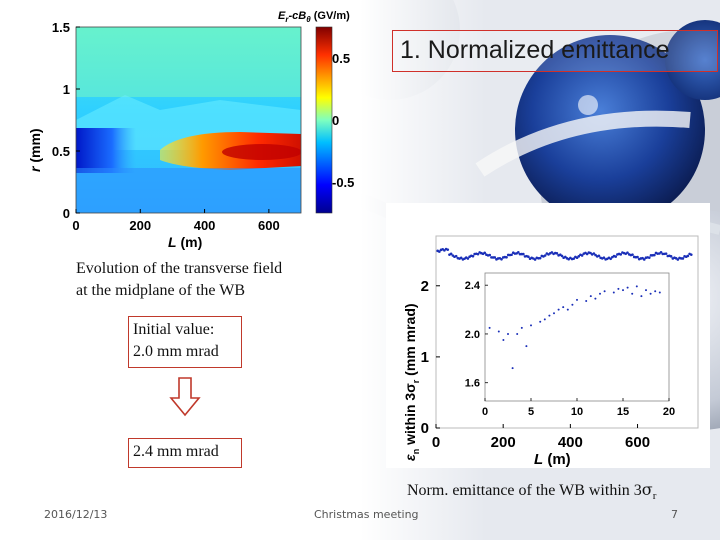 This screenshot has height=540, width=720. What do you see at coordinates (425, 286) in the screenshot?
I see `emittance-ytick-label: 2` at bounding box center [425, 286].